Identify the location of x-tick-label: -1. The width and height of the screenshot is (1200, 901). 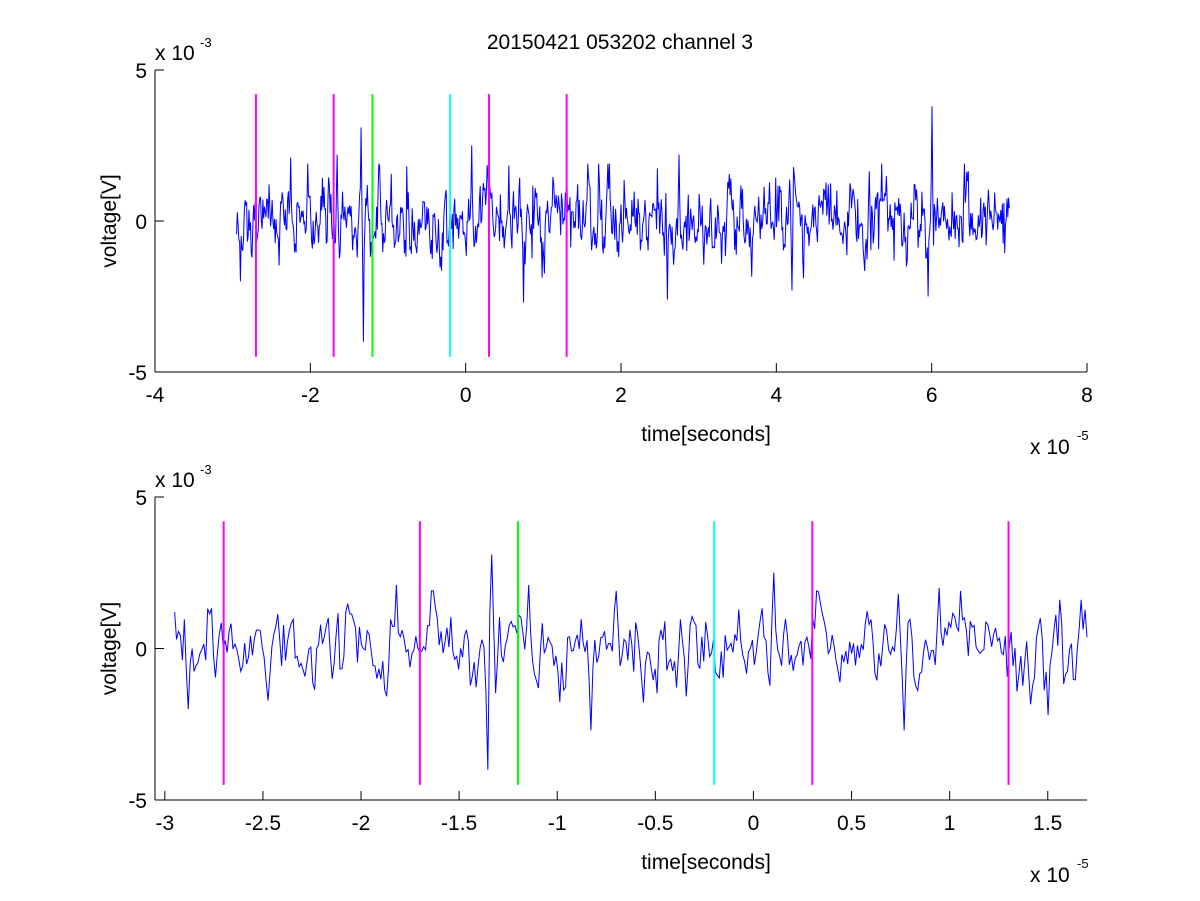
(557, 823).